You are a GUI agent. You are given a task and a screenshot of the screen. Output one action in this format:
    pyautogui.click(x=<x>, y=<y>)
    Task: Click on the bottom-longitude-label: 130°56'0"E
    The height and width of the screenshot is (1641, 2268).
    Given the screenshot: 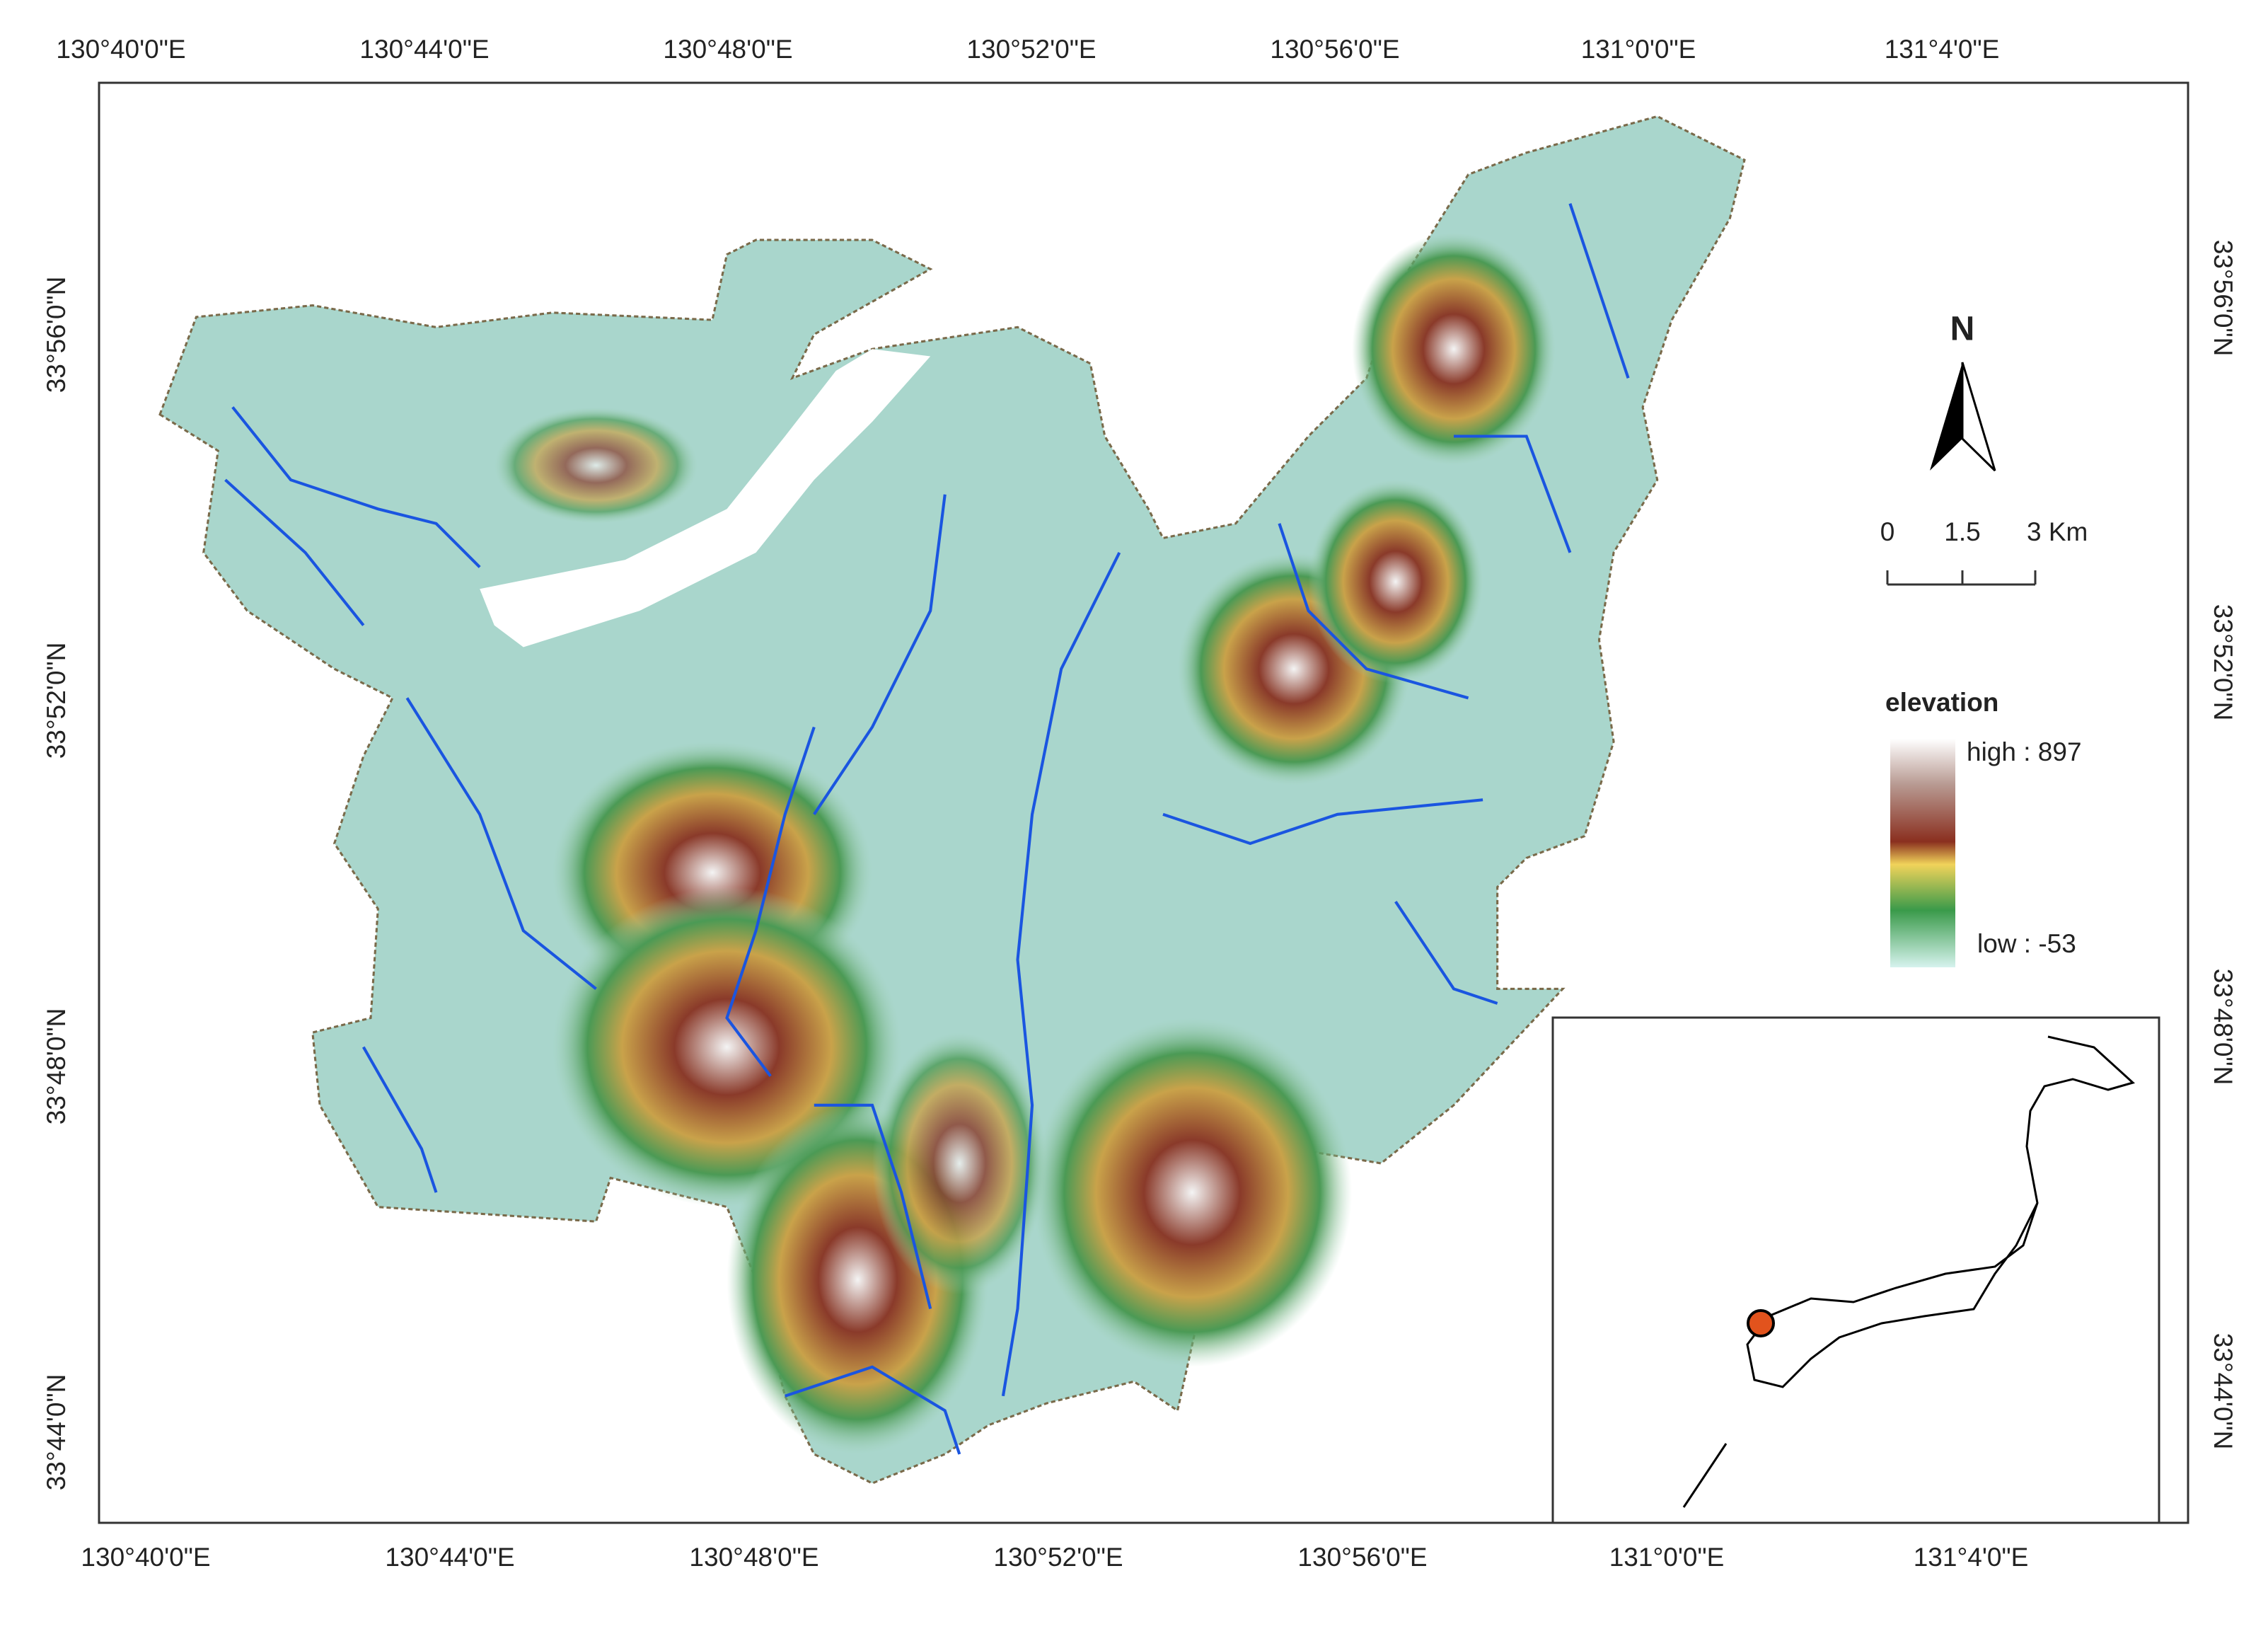 What is the action you would take?
    pyautogui.click(x=1362, y=1557)
    